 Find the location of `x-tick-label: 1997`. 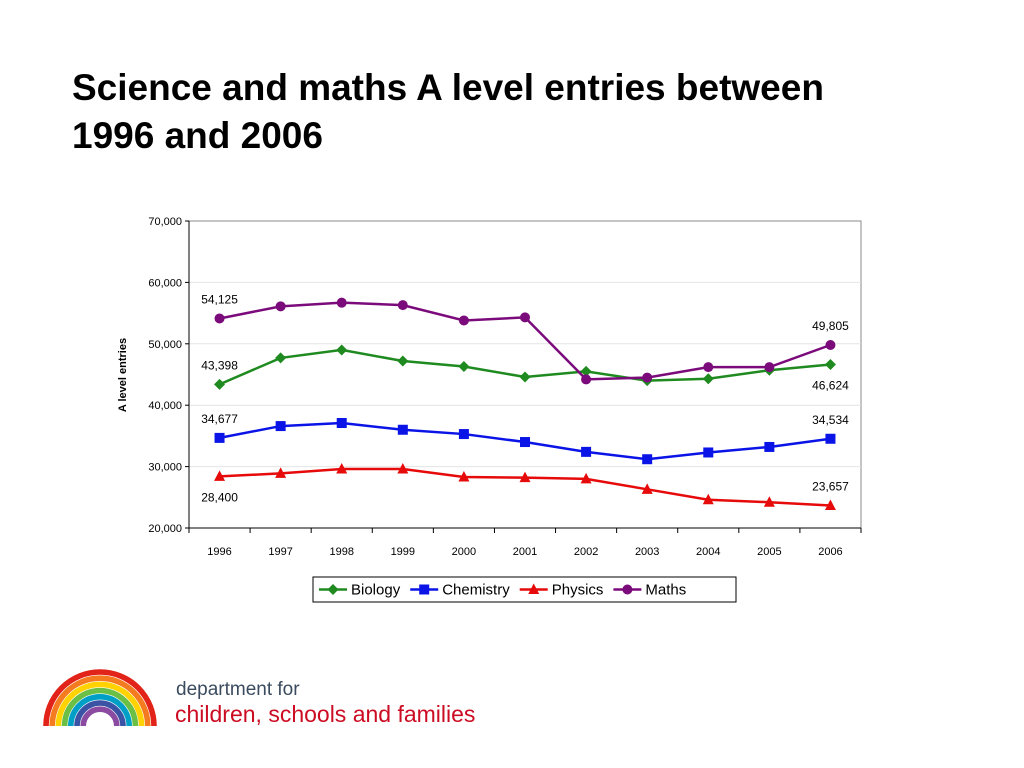

x-tick-label: 1997 is located at coordinates (280, 552).